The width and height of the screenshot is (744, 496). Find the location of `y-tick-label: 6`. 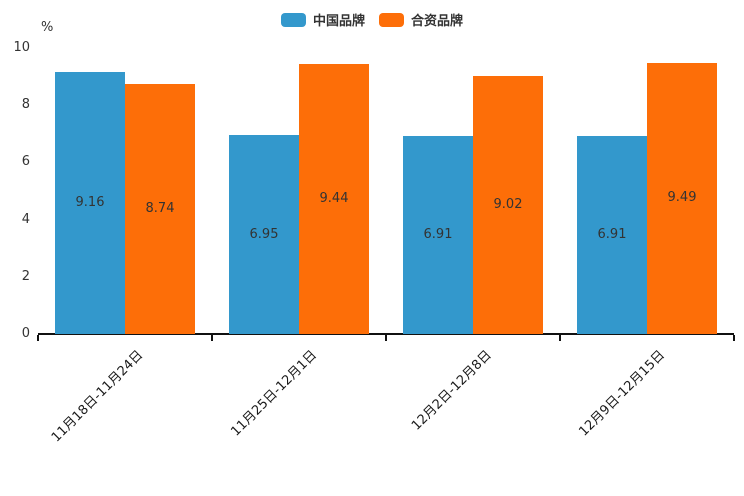

y-tick-label: 6 is located at coordinates (25, 162).